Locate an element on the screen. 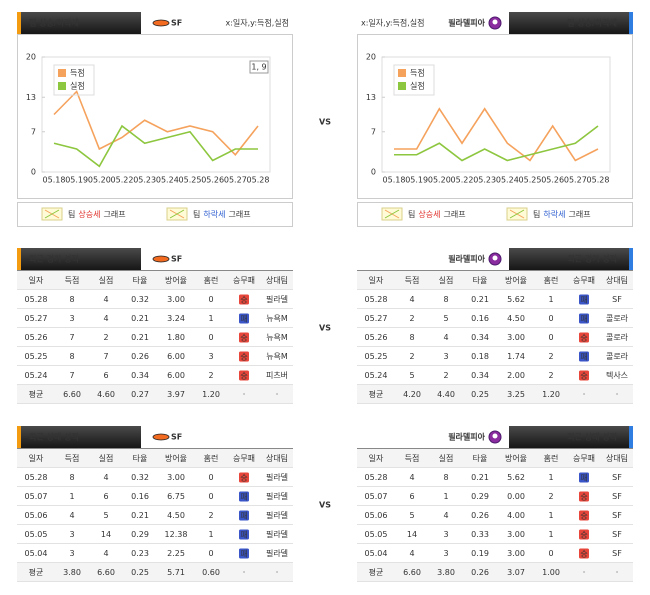 The height and width of the screenshot is (595, 650). table-row is located at coordinates (155, 337).